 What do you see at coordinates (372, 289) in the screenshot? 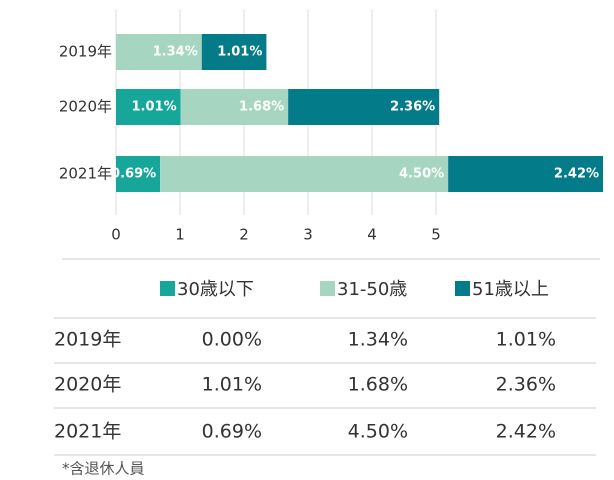
I see `legend-label: 31-50歳` at bounding box center [372, 289].